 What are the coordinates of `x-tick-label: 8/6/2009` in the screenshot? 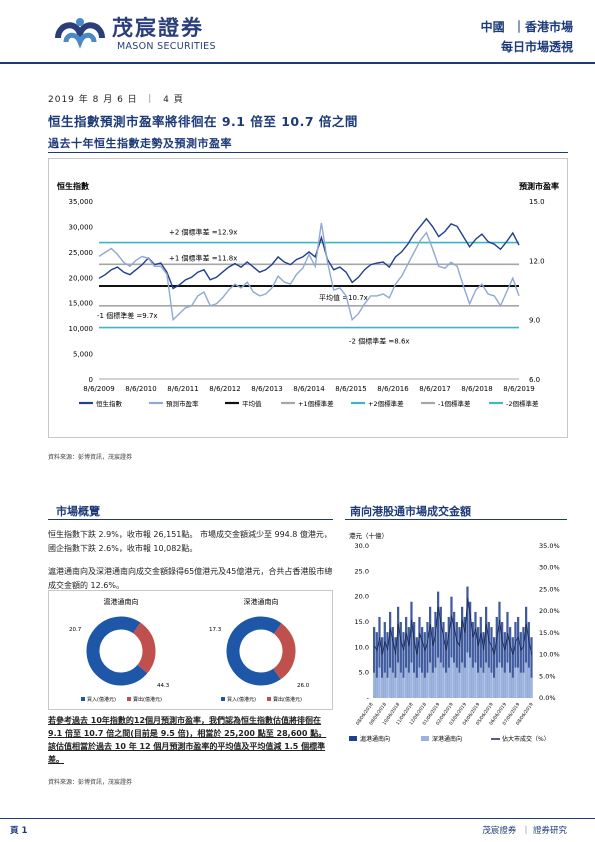 It's located at (98, 389).